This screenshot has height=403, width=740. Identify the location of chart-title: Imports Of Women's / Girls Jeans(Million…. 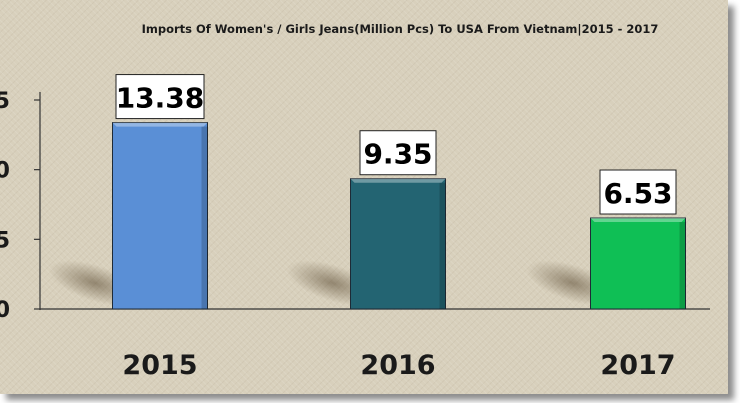
(400, 29).